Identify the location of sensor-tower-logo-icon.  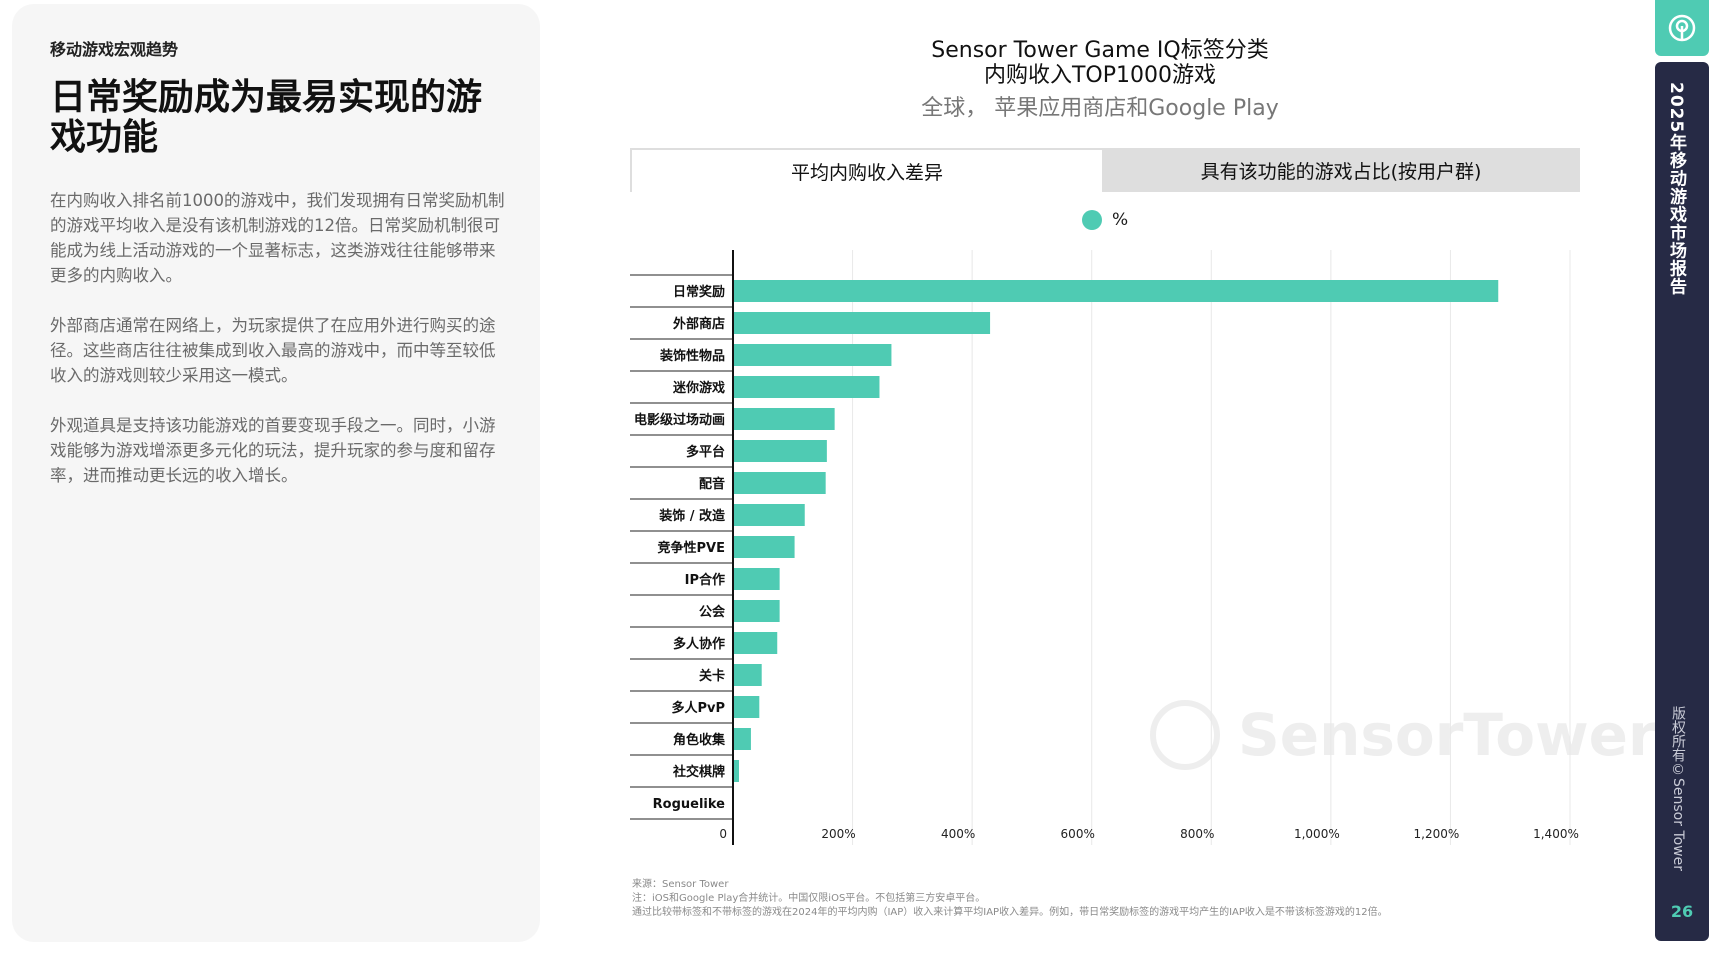
(1682, 28).